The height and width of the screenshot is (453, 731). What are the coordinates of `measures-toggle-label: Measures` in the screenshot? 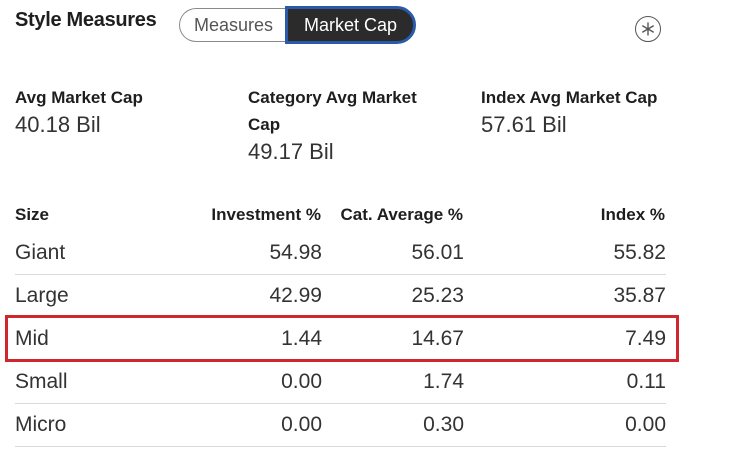 It's located at (233, 24).